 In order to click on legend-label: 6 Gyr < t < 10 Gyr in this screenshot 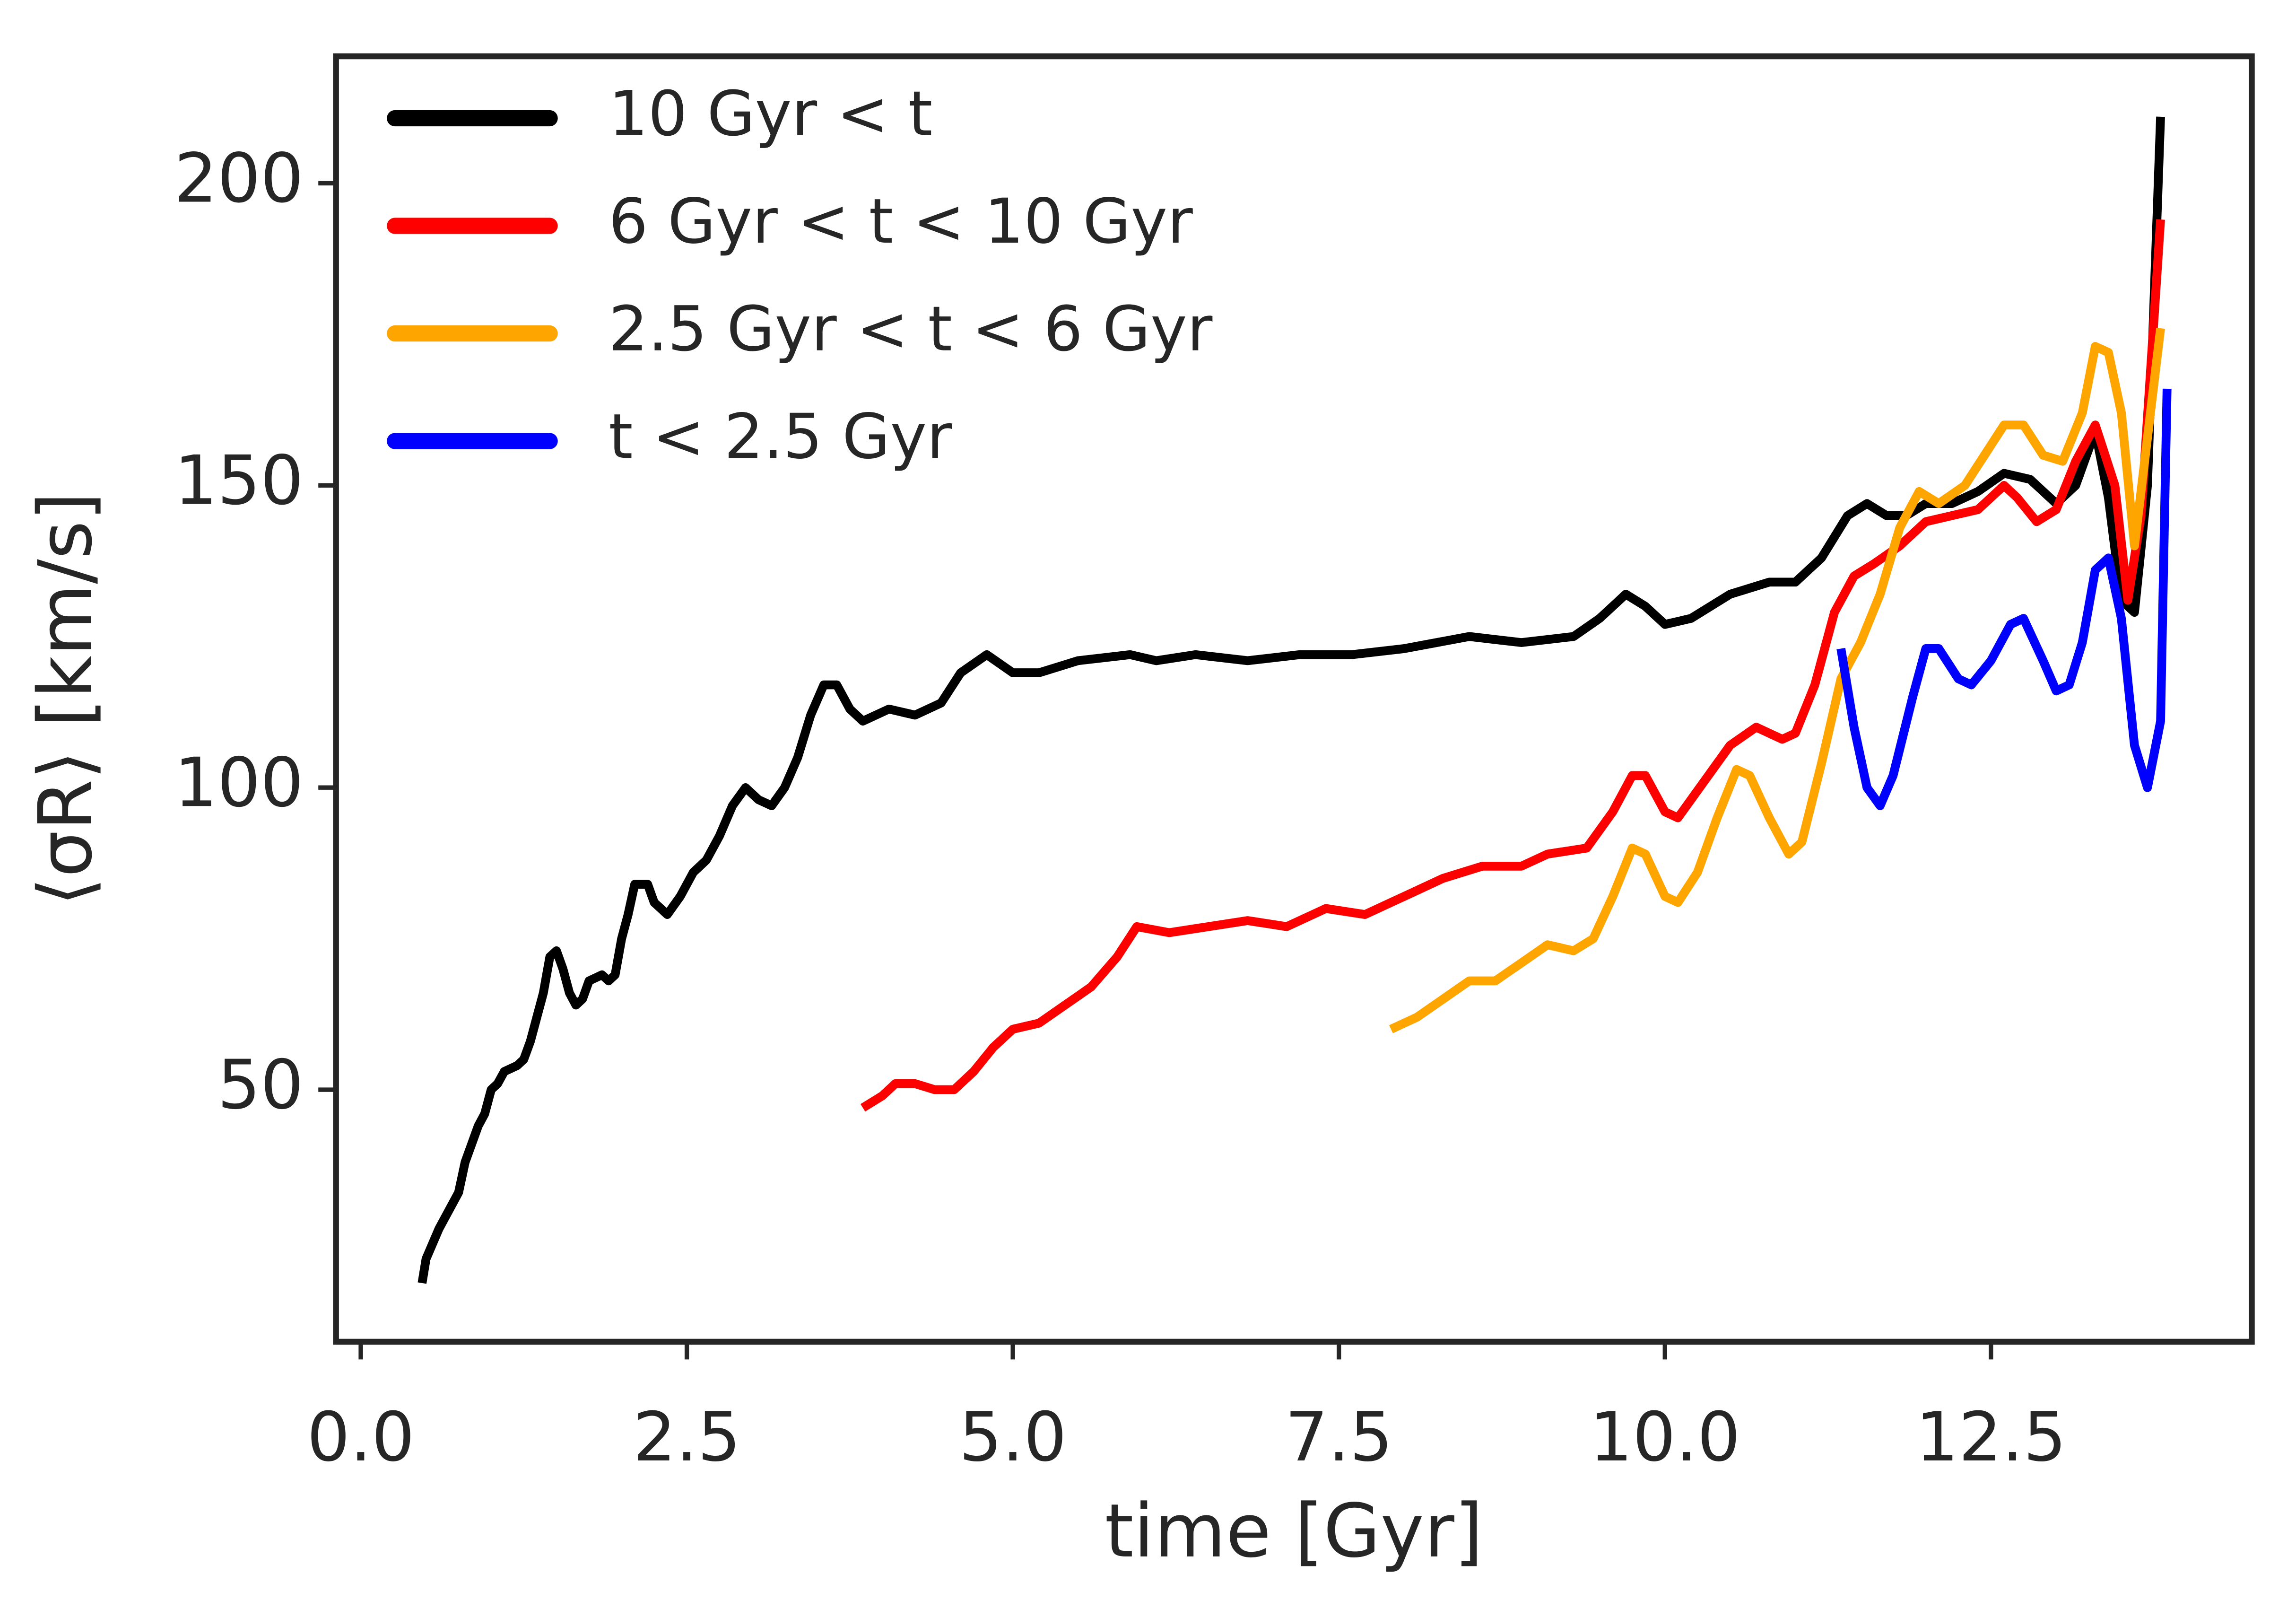, I will do `click(901, 221)`.